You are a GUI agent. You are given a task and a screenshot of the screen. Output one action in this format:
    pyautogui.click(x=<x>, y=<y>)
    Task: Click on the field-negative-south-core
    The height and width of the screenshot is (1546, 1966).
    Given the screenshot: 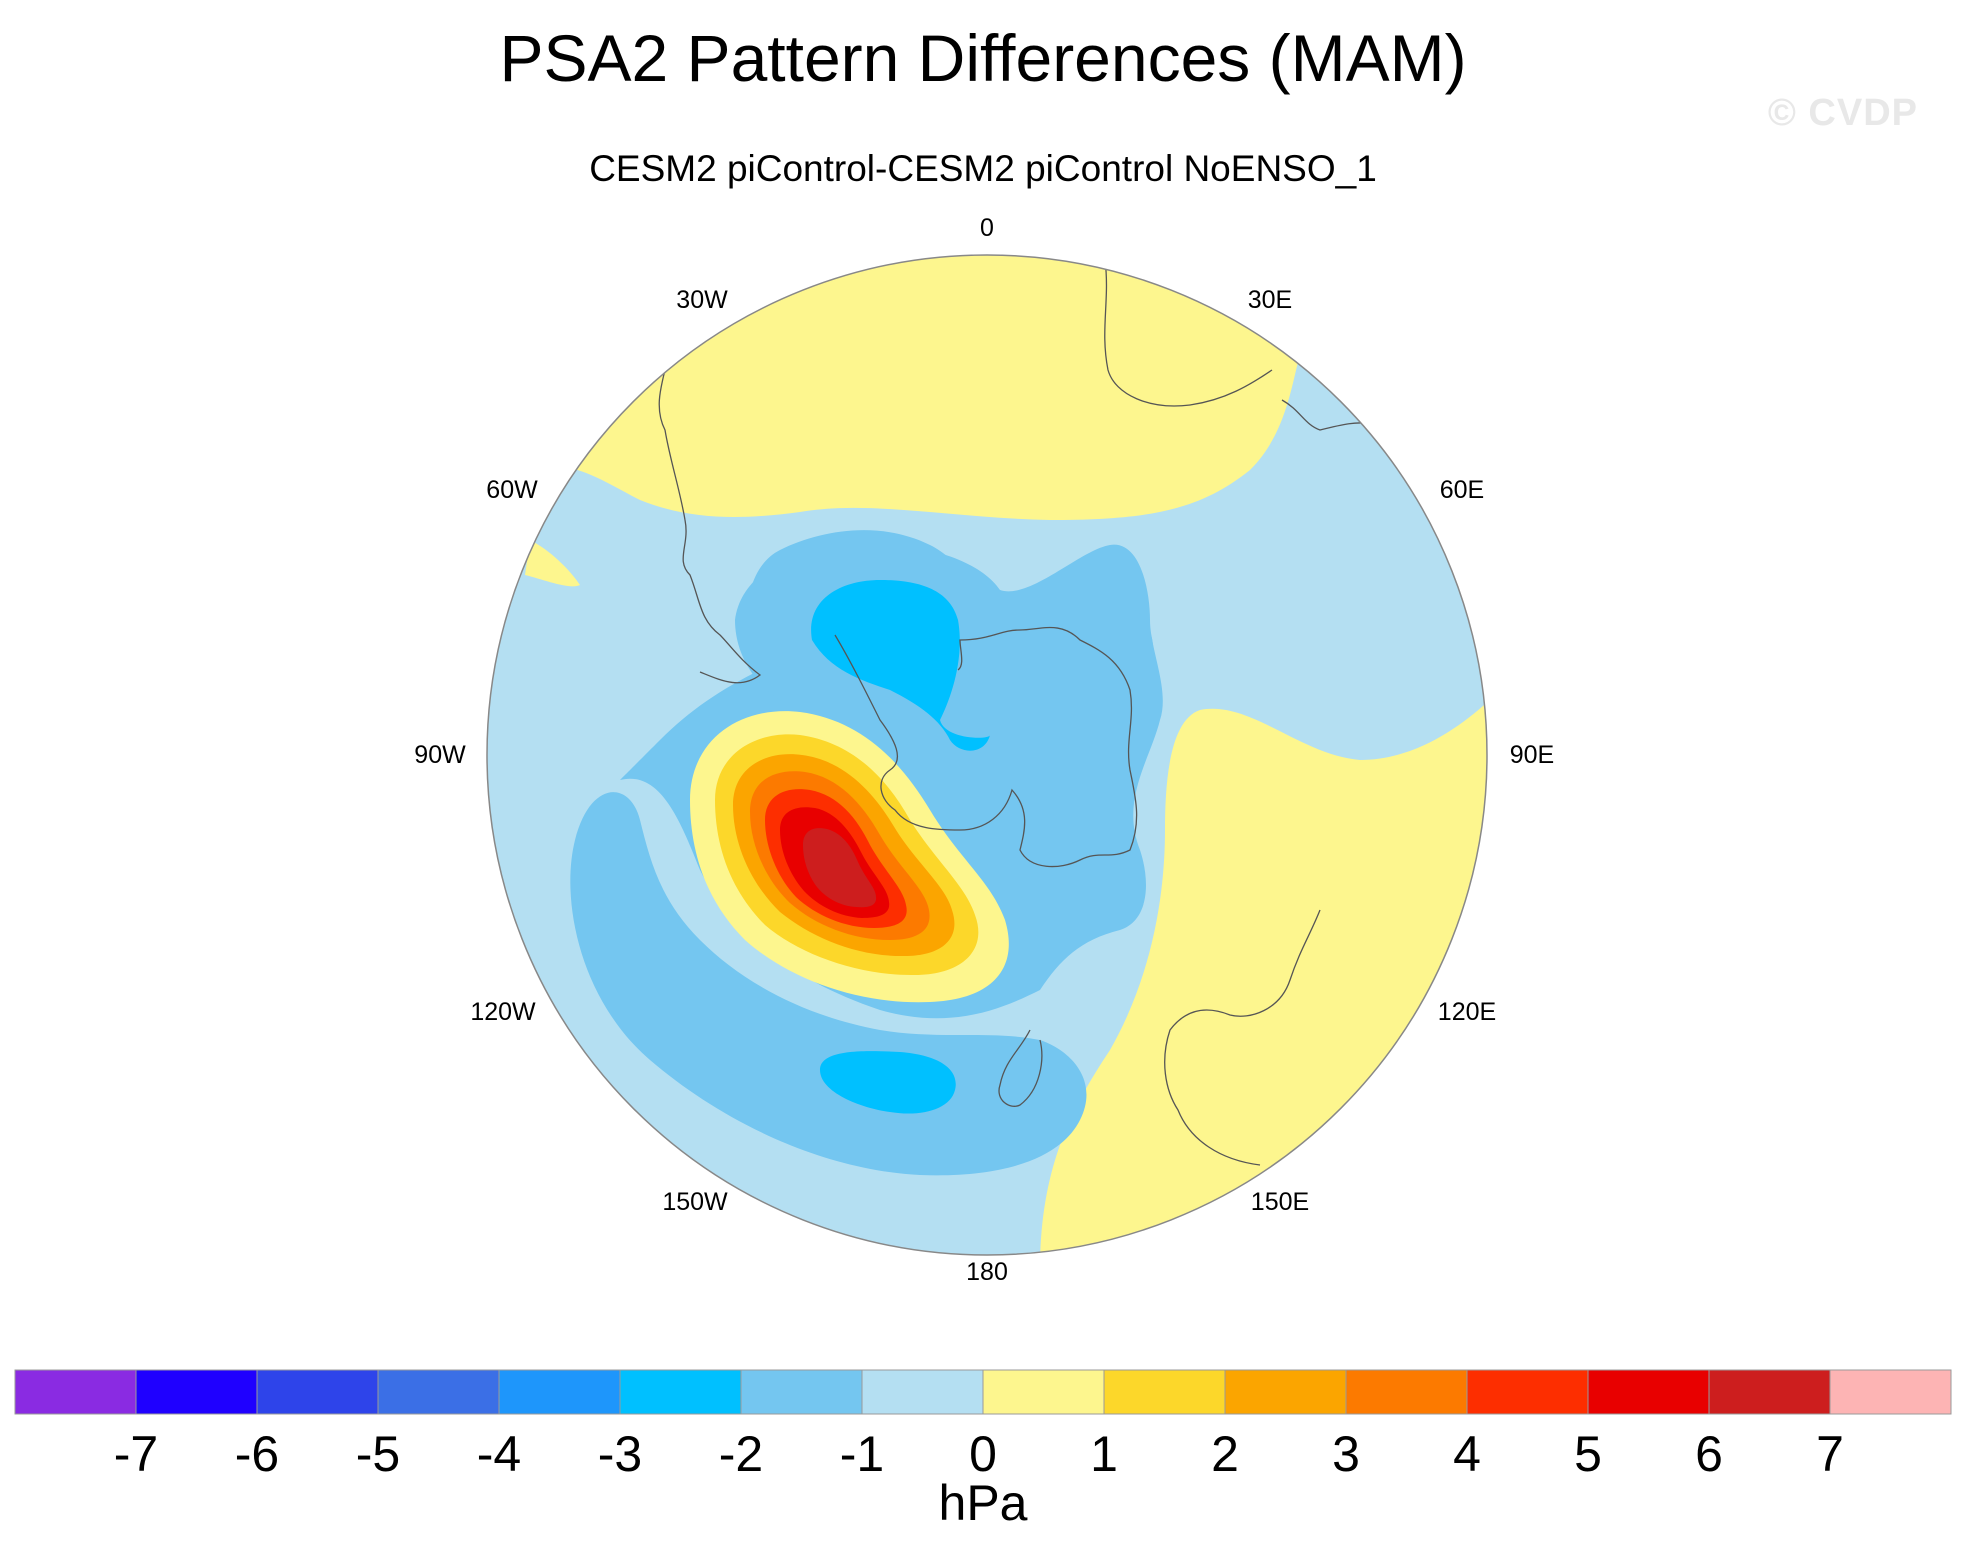 What is the action you would take?
    pyautogui.click(x=888, y=1082)
    